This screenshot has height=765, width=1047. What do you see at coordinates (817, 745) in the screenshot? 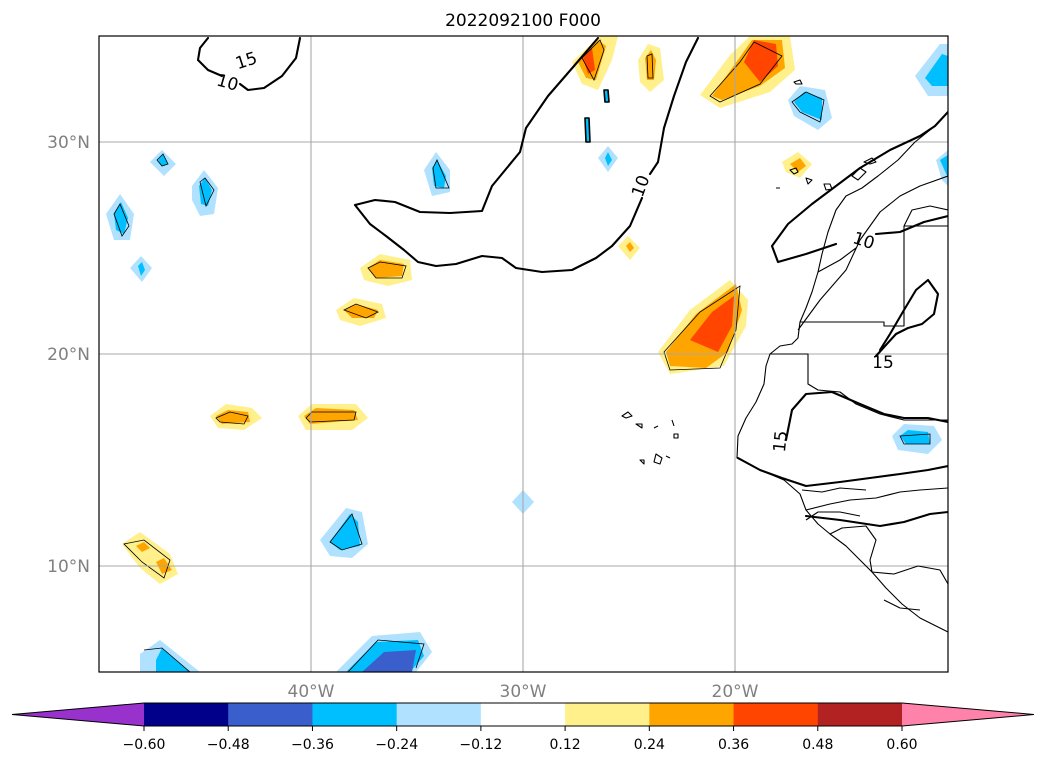
I see `colorbar-tick-label: 0.48` at bounding box center [817, 745].